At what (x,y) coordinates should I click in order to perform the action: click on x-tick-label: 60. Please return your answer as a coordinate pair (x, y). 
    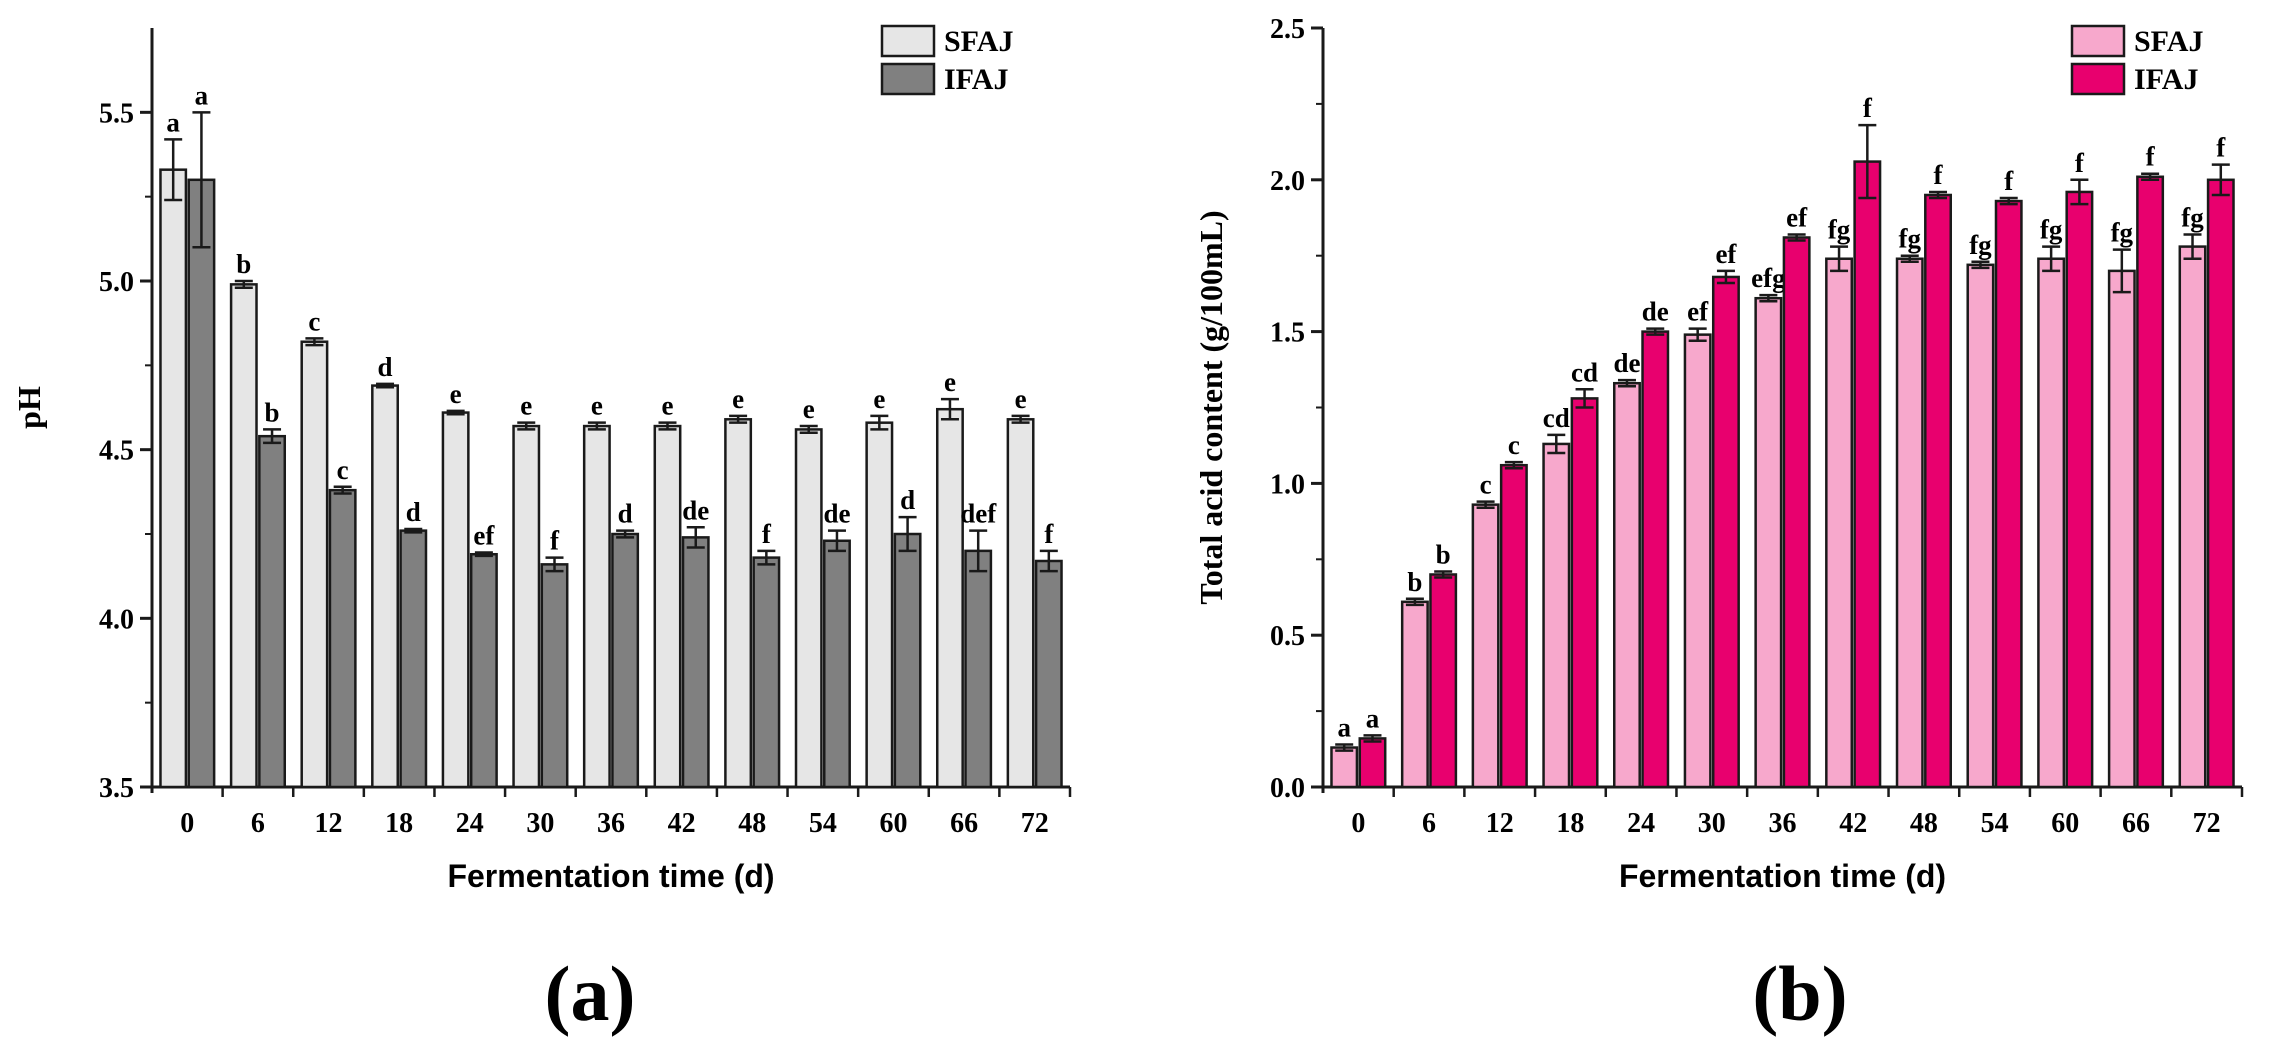
    Looking at the image, I should click on (893, 823).